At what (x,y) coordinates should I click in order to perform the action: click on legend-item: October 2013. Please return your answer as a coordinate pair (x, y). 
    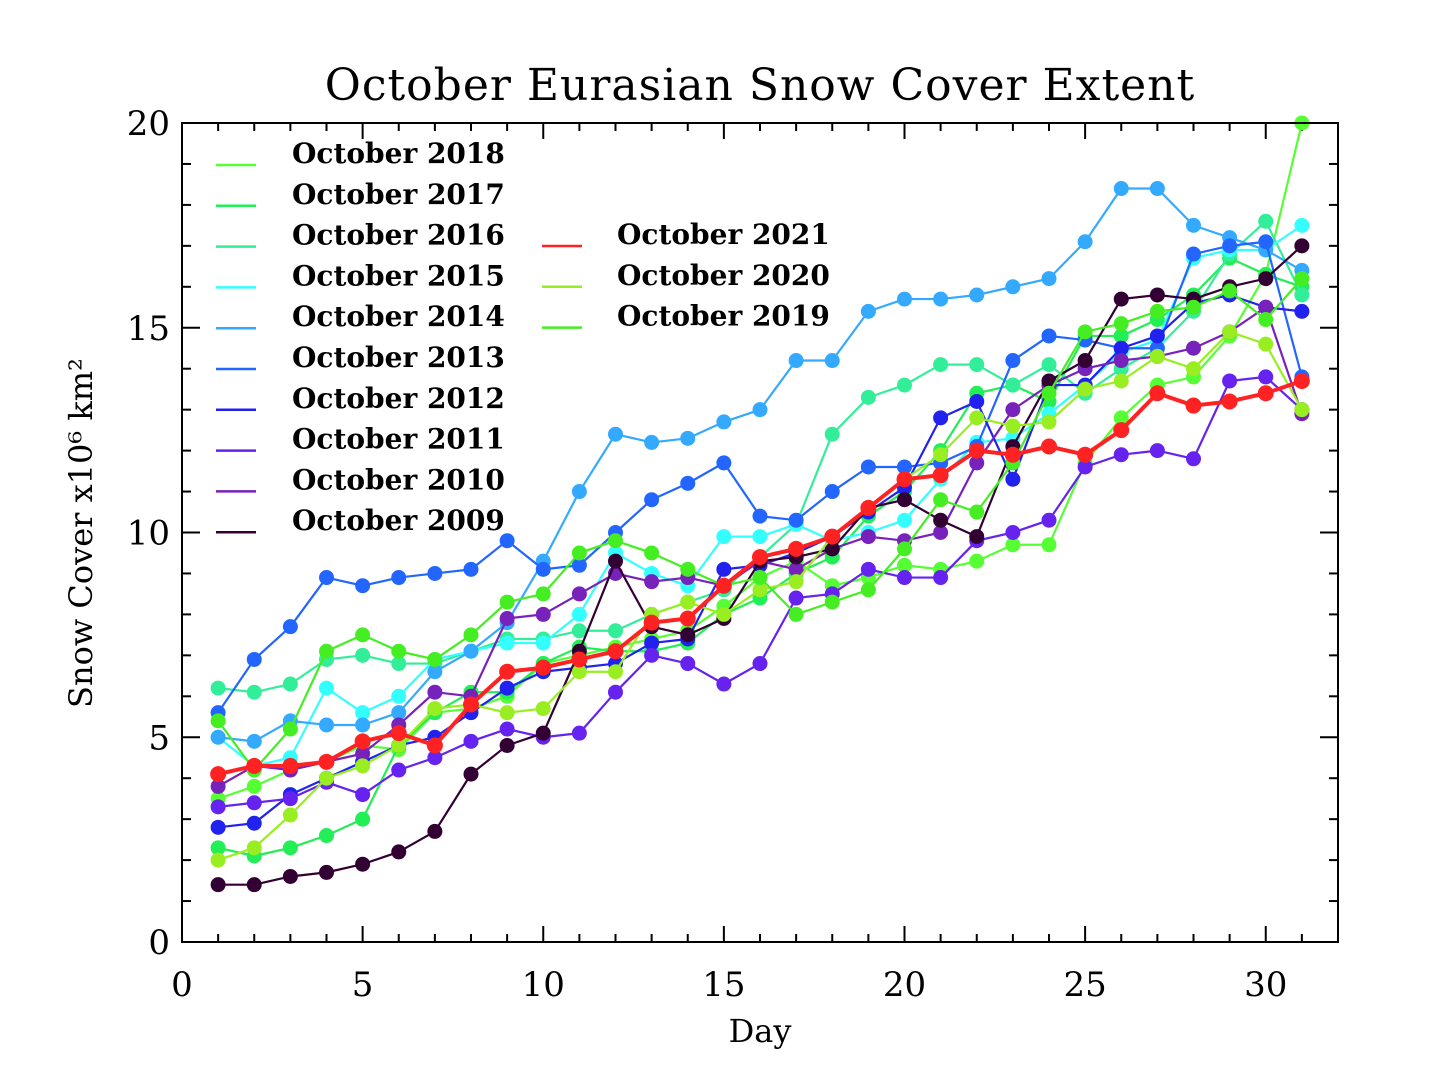
    Looking at the image, I should click on (360, 357).